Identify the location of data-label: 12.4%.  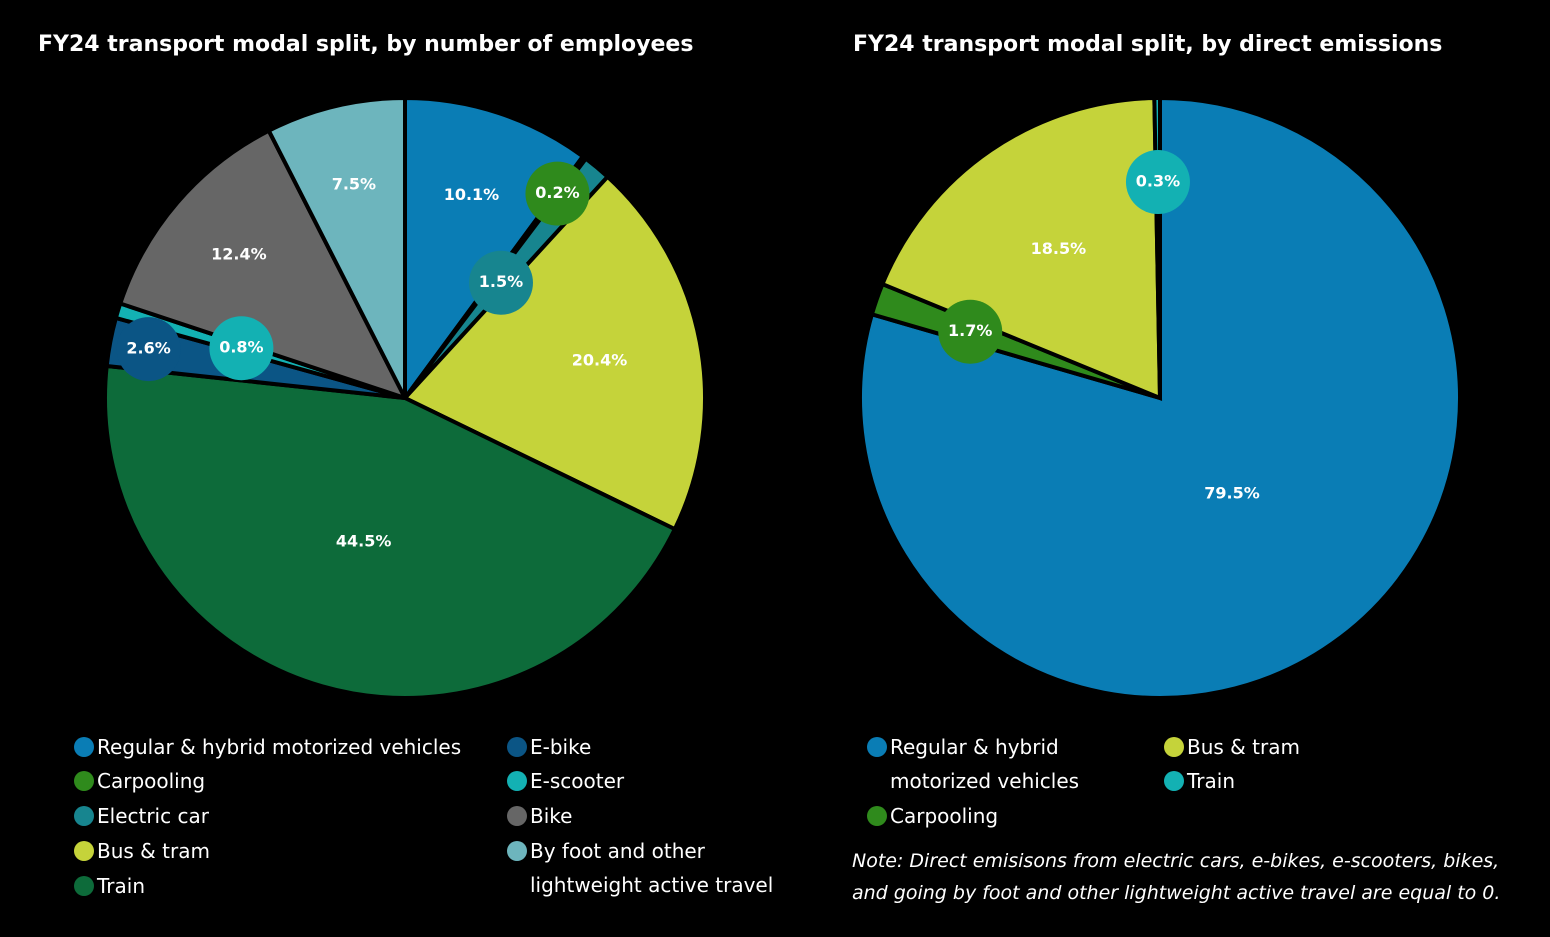
(239, 254).